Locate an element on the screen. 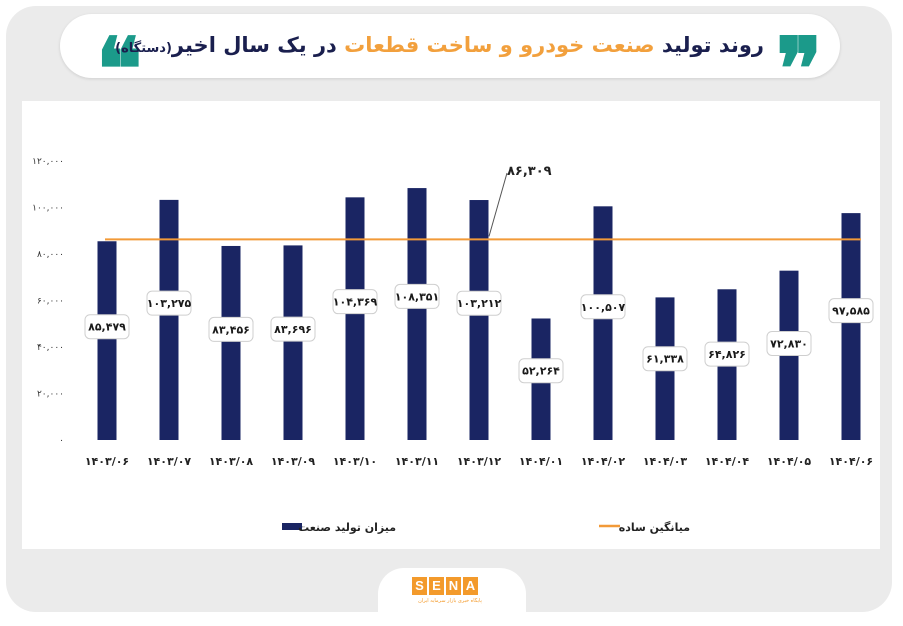 This screenshot has width=903, height=626. data-label: ۷۲,۸۳۰ is located at coordinates (789, 343).